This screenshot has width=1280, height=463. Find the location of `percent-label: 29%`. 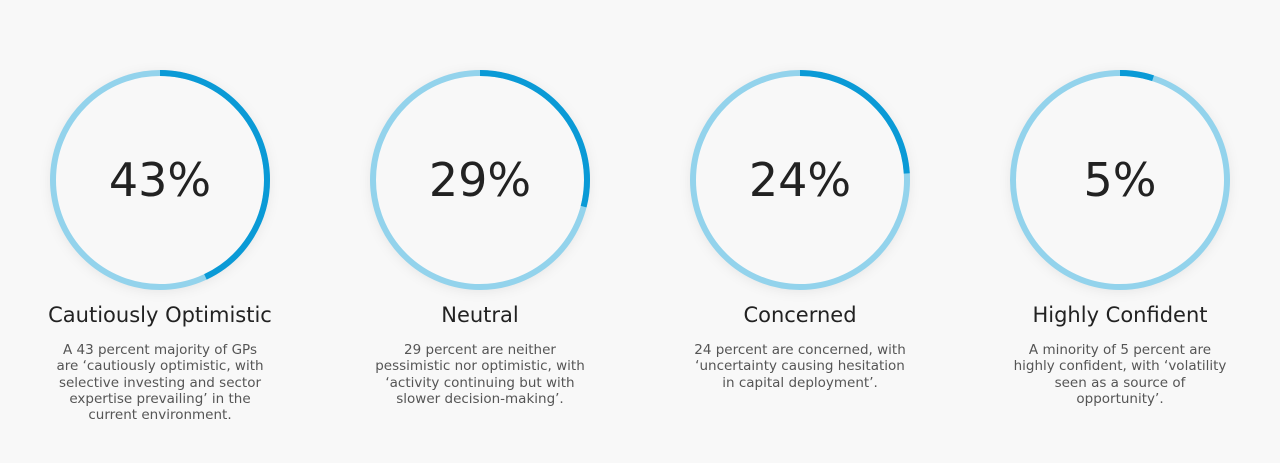

percent-label: 29% is located at coordinates (480, 180).